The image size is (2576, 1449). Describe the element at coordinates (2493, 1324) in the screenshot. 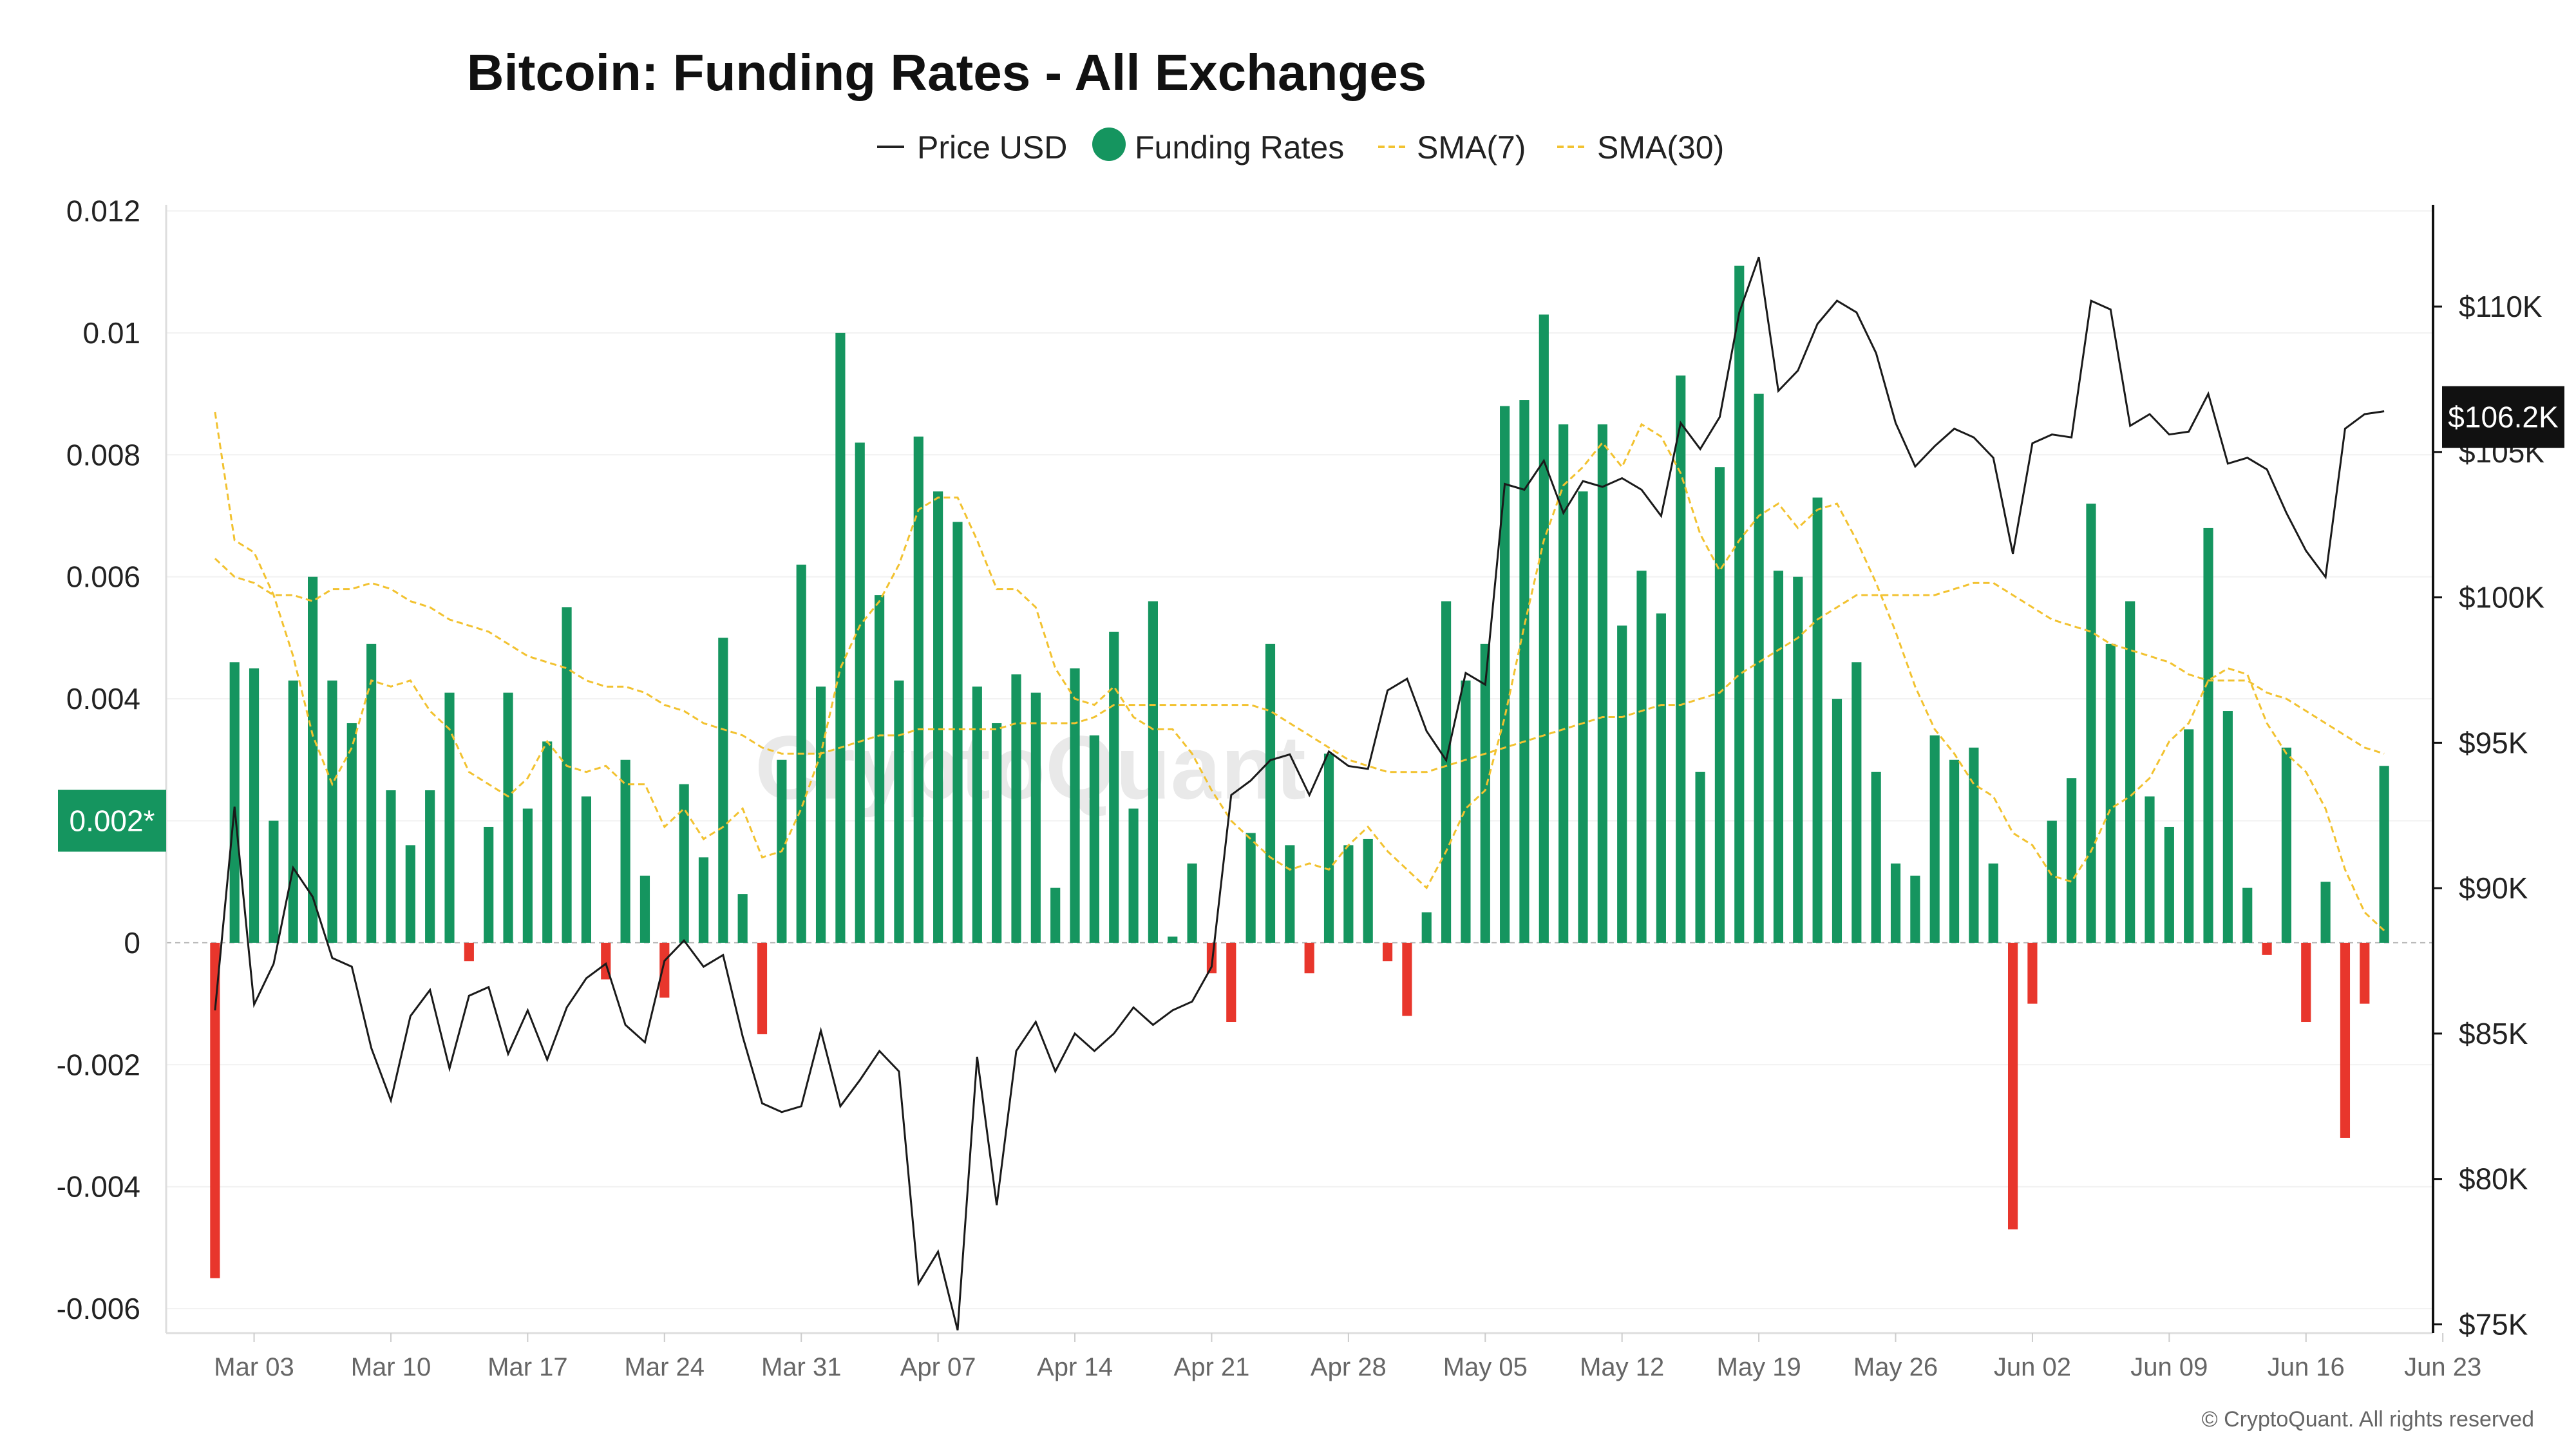

I see `right-tick-label: $75K` at that location.